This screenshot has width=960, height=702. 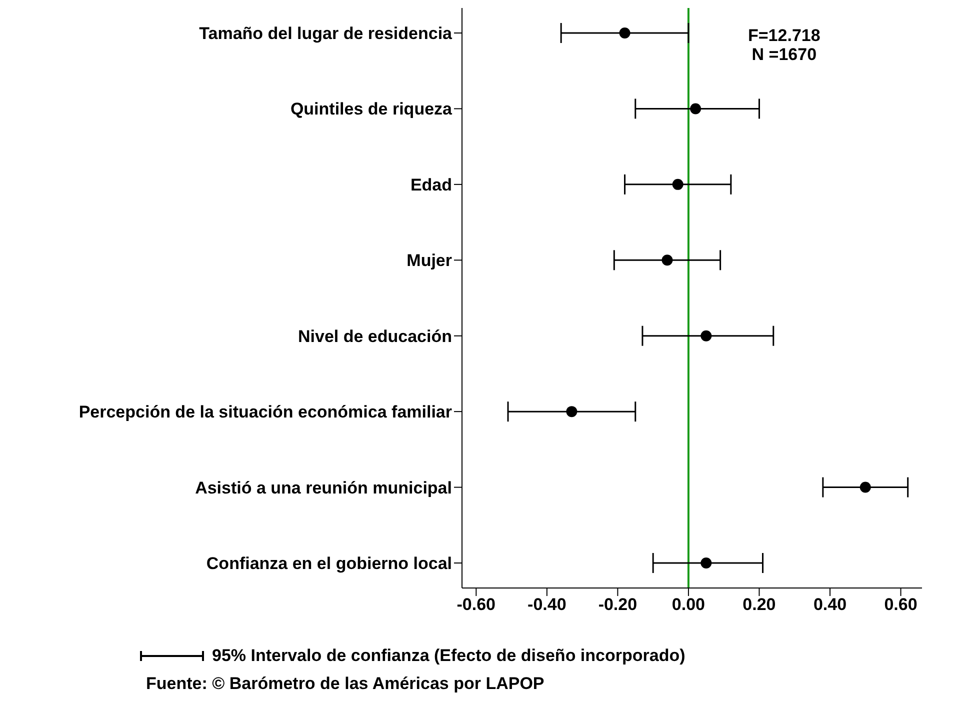 What do you see at coordinates (784, 54) in the screenshot?
I see `annotation: N =1670` at bounding box center [784, 54].